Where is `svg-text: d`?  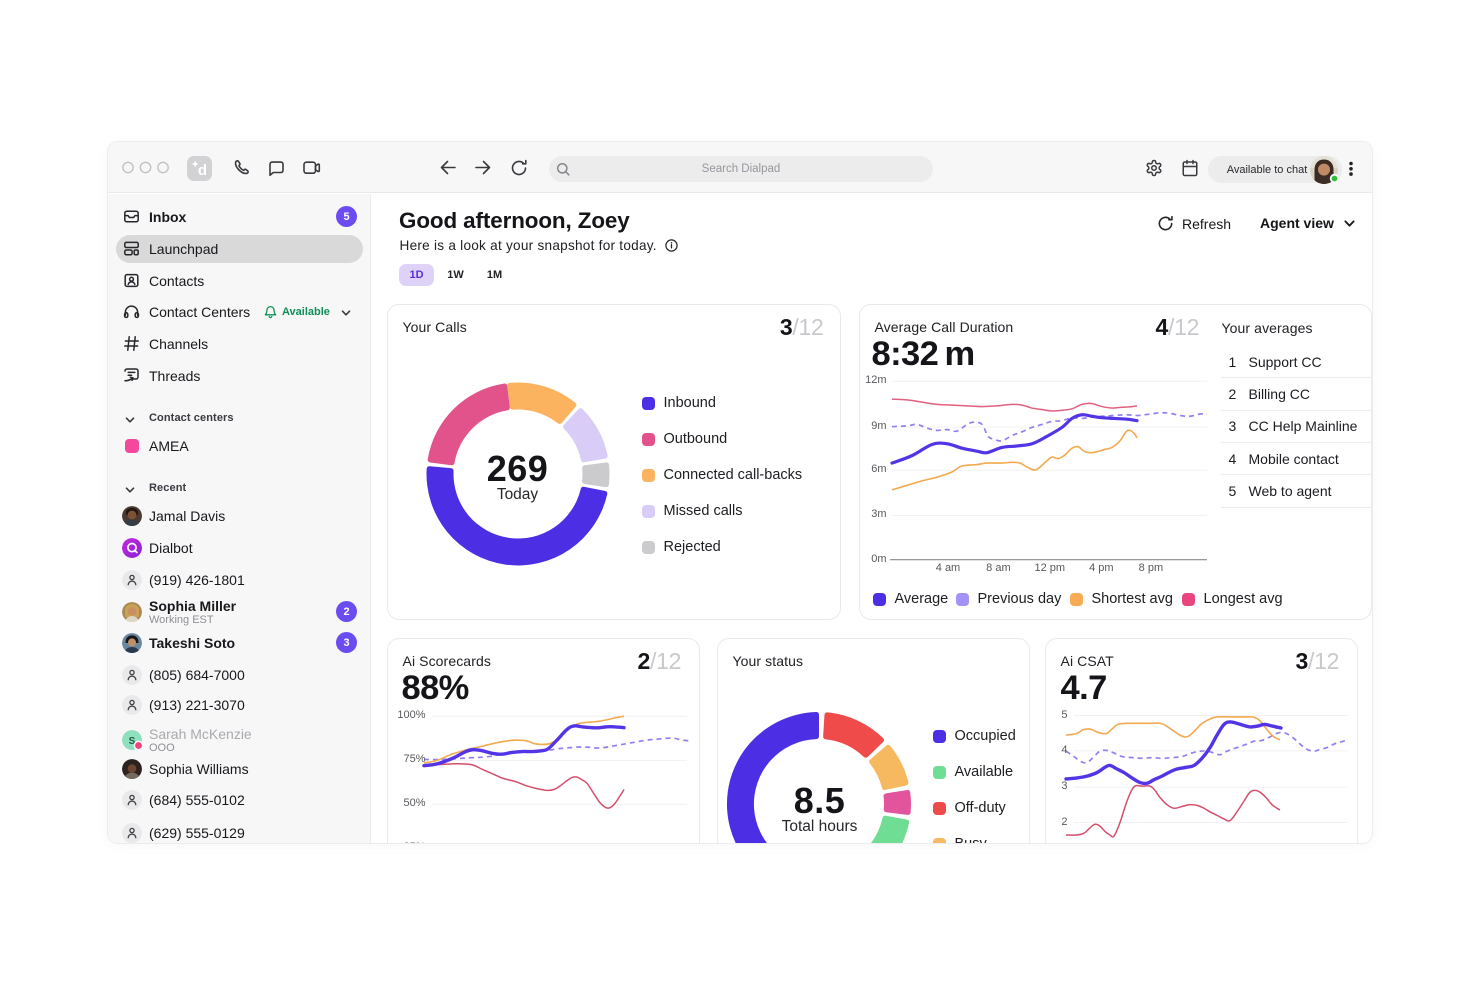 svg-text: d is located at coordinates (201, 170).